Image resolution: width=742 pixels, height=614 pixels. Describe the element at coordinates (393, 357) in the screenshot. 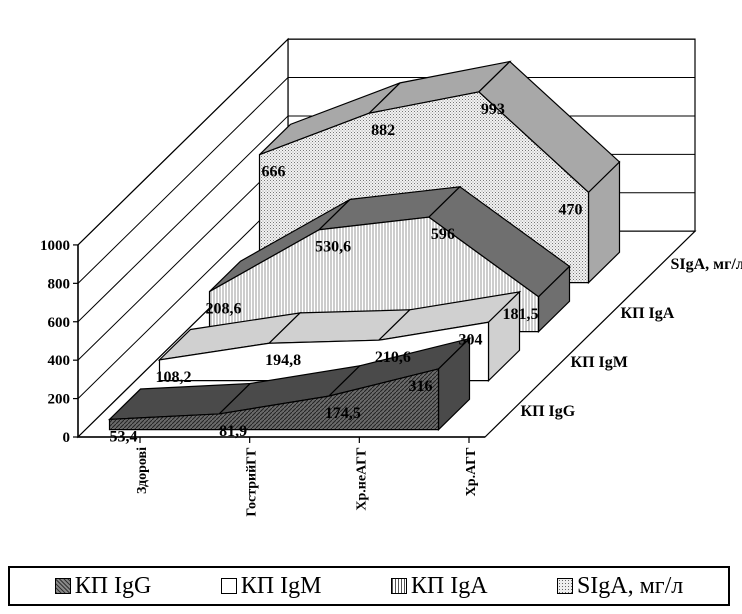

I see `data-label: 210,6` at that location.